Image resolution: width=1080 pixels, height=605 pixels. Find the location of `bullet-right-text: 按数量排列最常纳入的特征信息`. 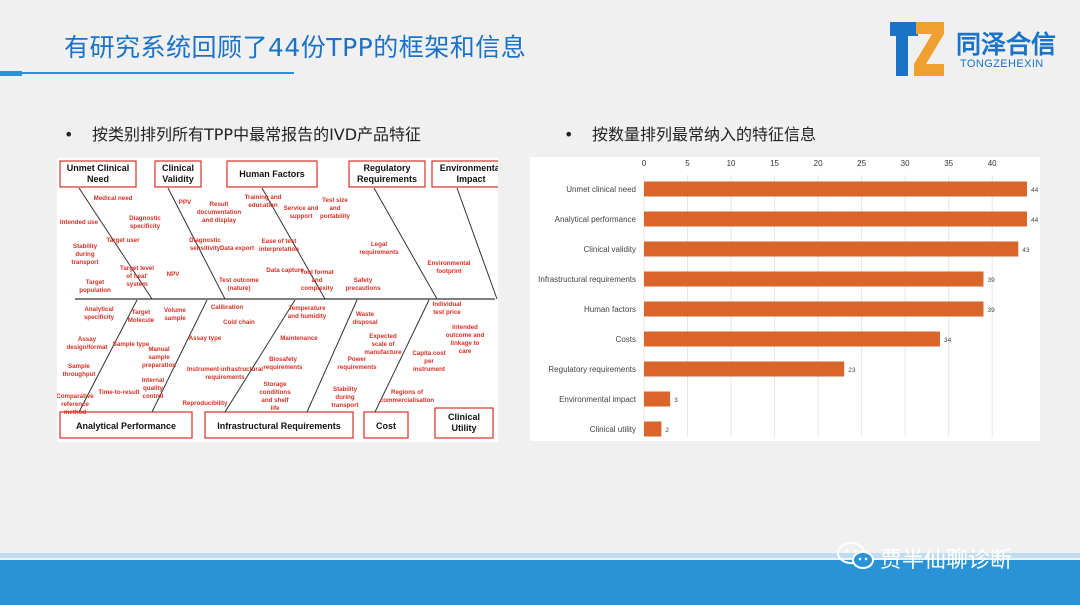

bullet-right-text: 按数量排列最常纳入的特征信息 is located at coordinates (704, 134).